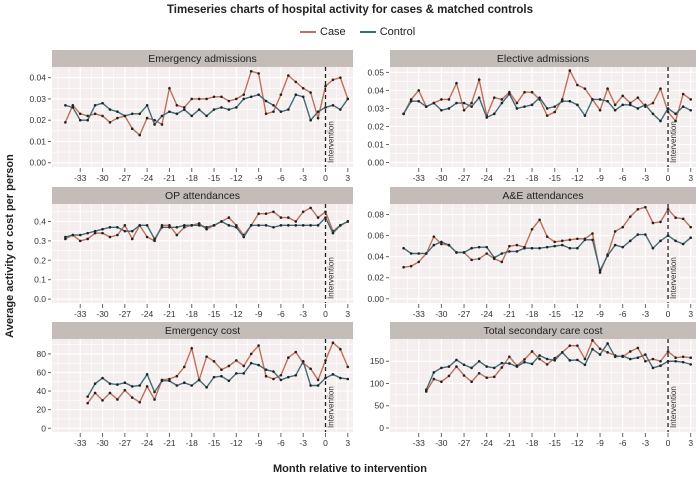 The image size is (700, 482). I want to click on y-tick-label: 20, so click(42, 410).